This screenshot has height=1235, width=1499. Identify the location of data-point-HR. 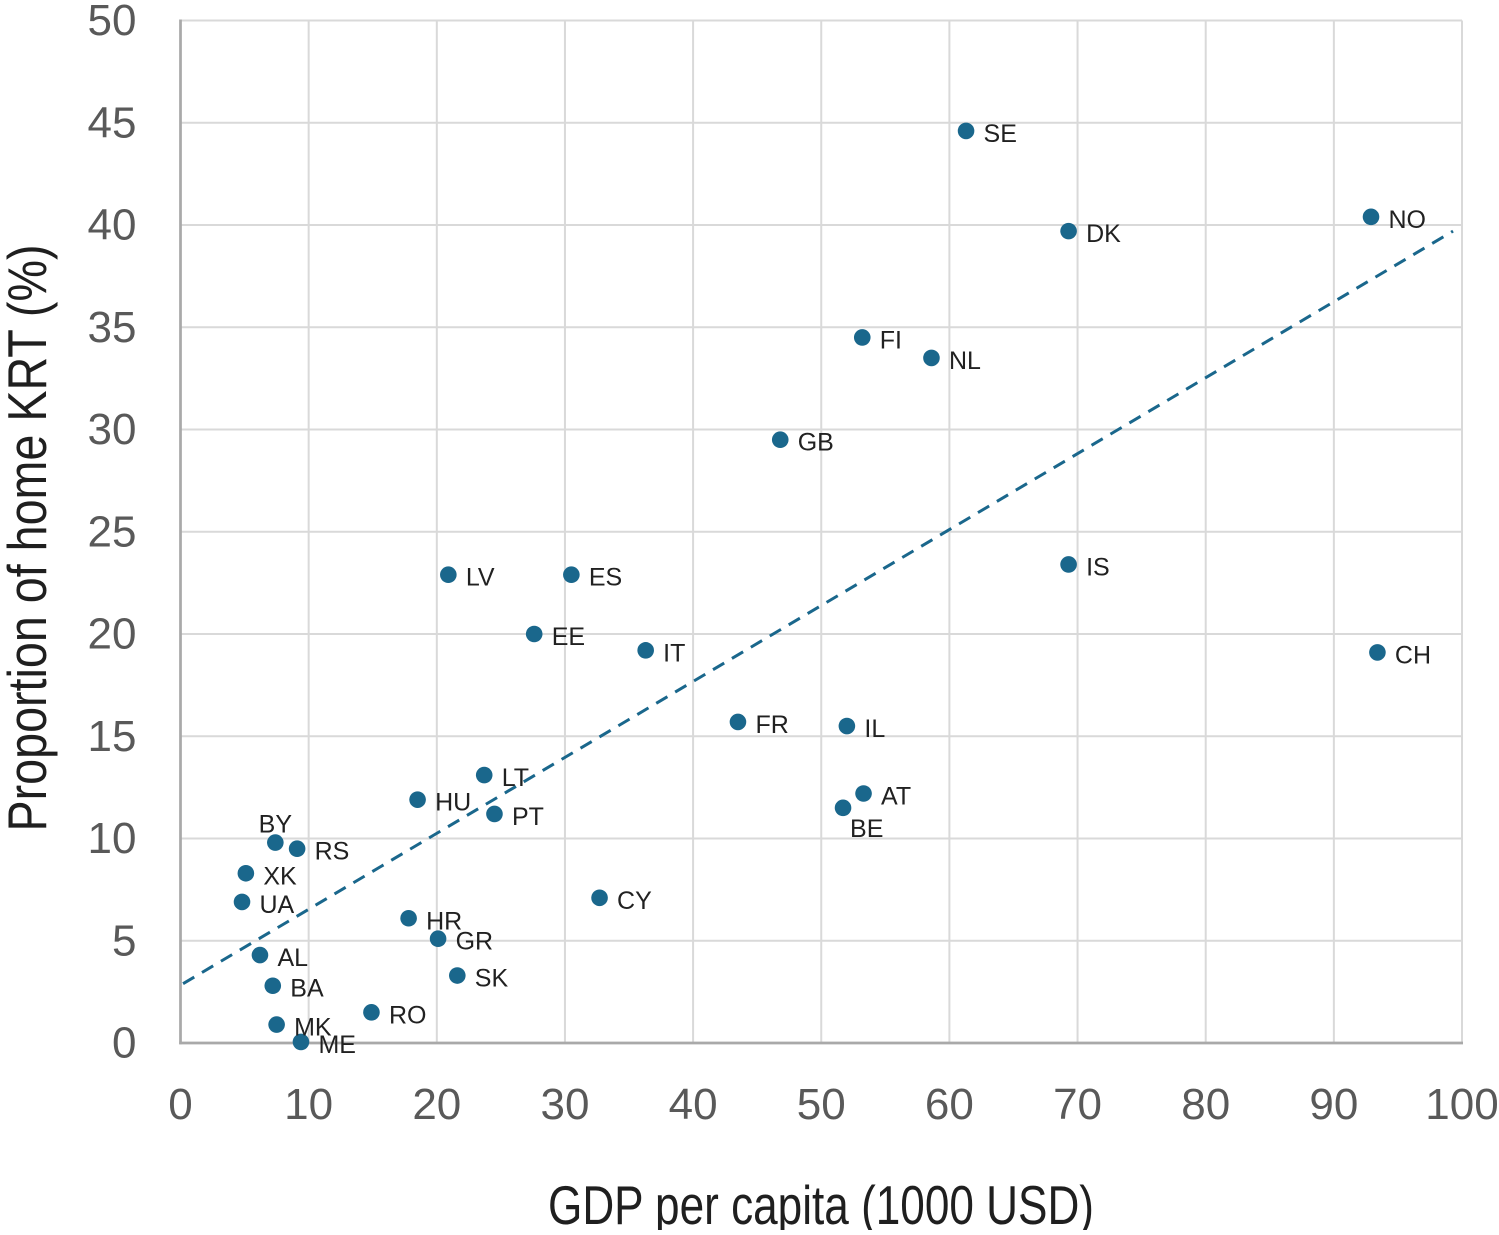
(408, 918).